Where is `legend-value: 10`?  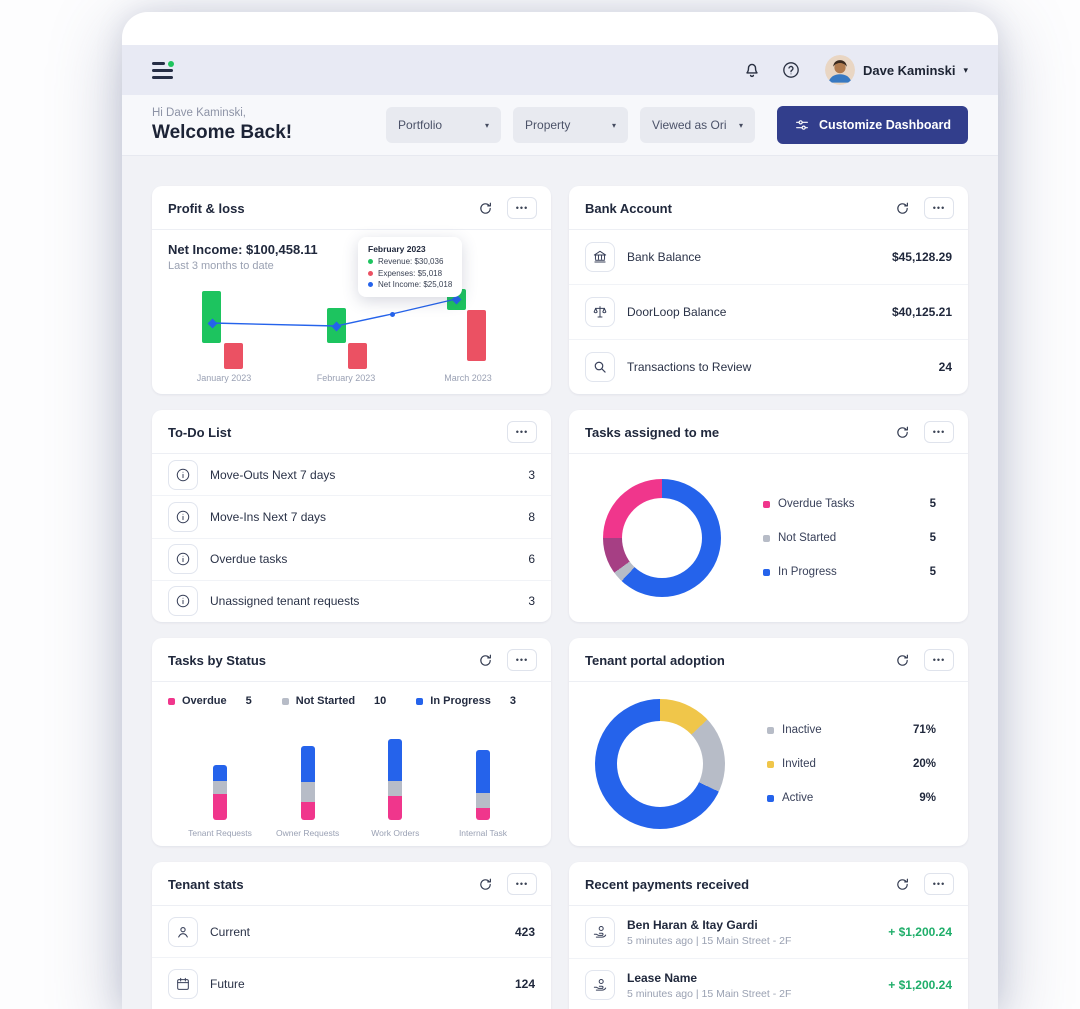
legend-value: 10 is located at coordinates (380, 701).